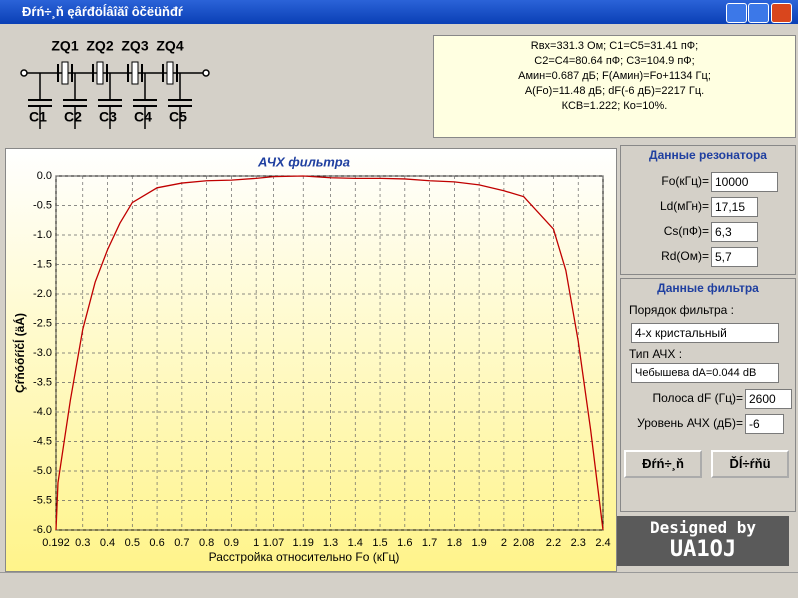 The image size is (798, 599). What do you see at coordinates (734, 257) in the screenshot?
I see `field-input: 5,7` at bounding box center [734, 257].